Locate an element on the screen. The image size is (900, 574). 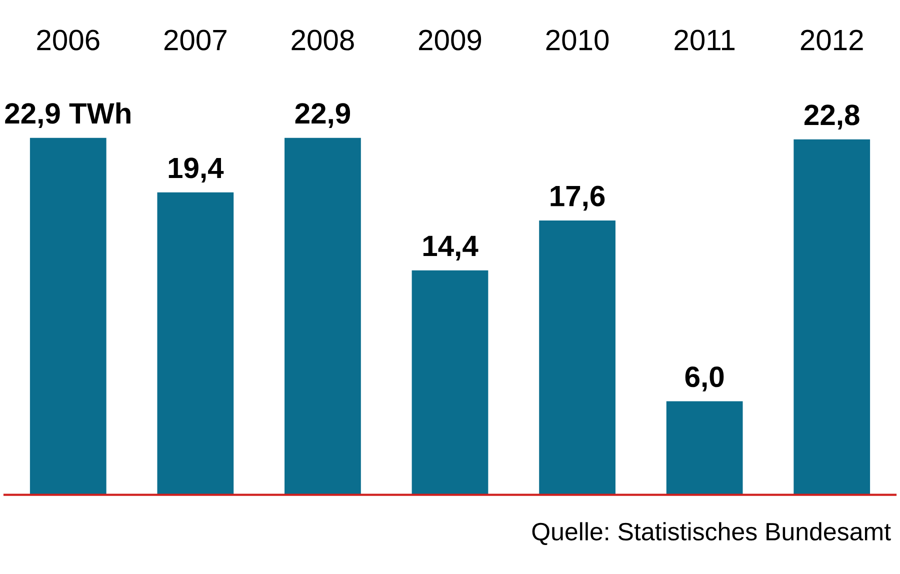
data-label: 22,9 is located at coordinates (322, 115).